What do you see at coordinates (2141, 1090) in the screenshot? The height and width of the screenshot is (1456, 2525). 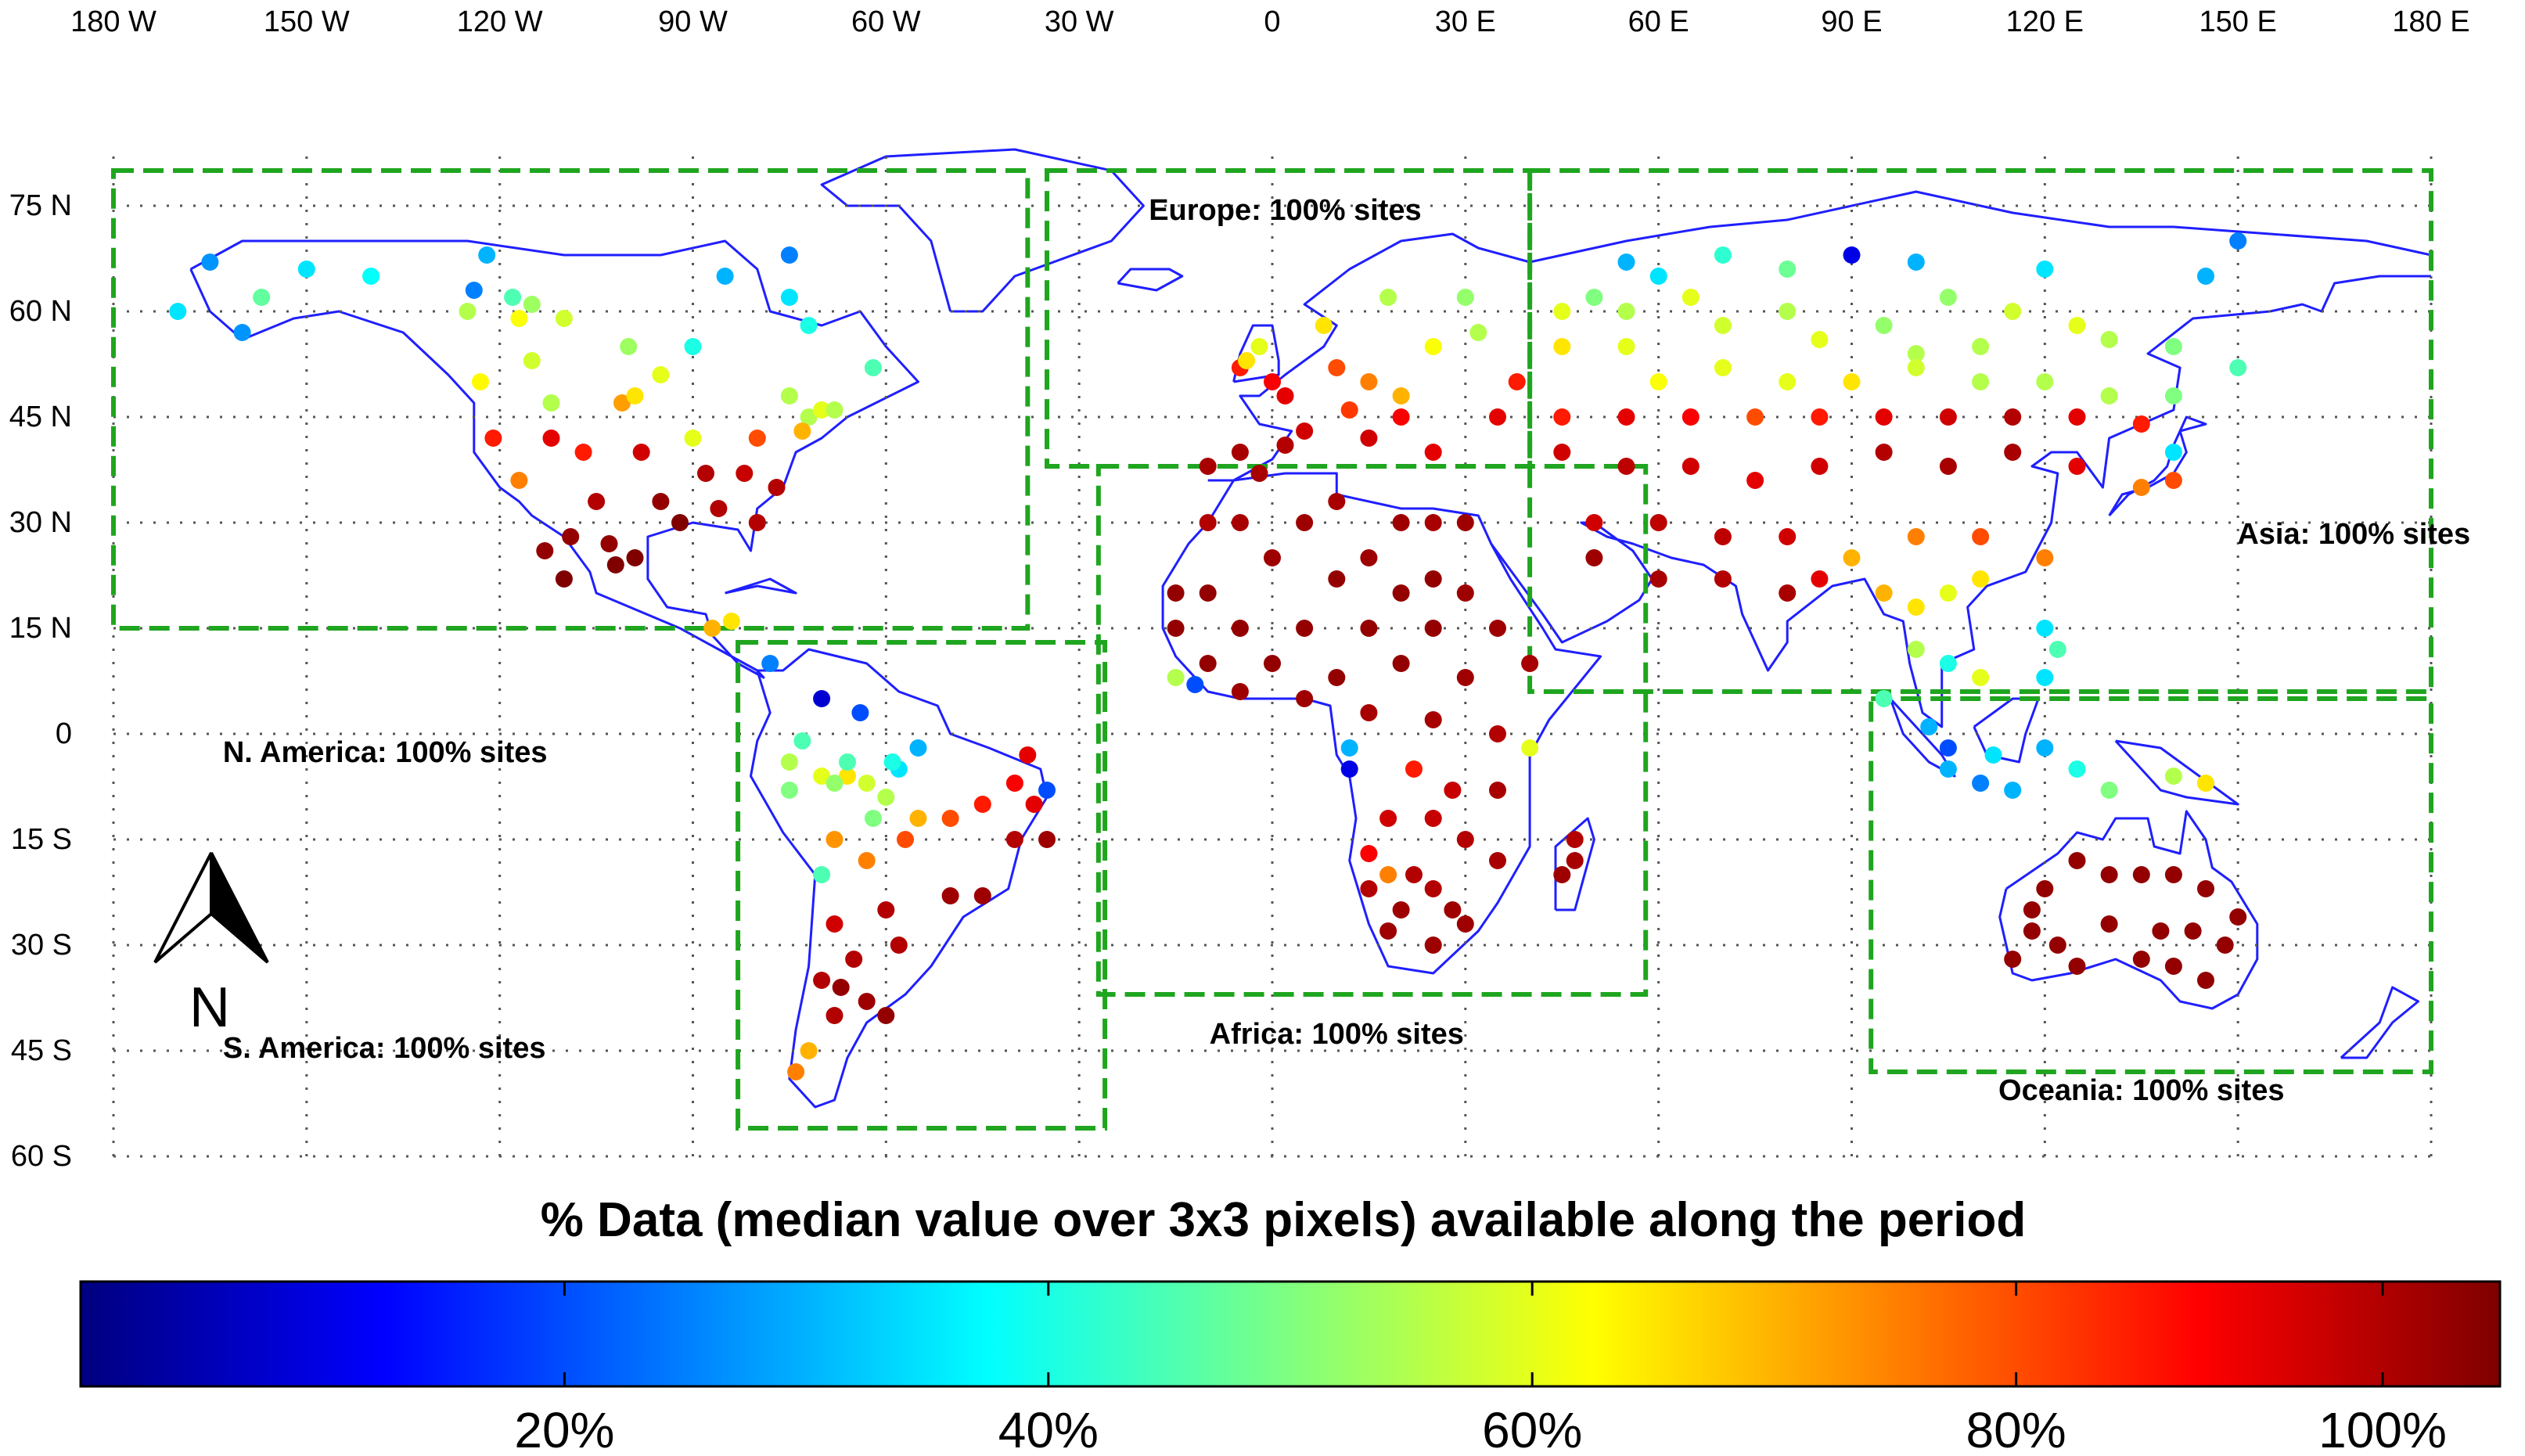 I see `region-label: Oceania: 100% sites` at bounding box center [2141, 1090].